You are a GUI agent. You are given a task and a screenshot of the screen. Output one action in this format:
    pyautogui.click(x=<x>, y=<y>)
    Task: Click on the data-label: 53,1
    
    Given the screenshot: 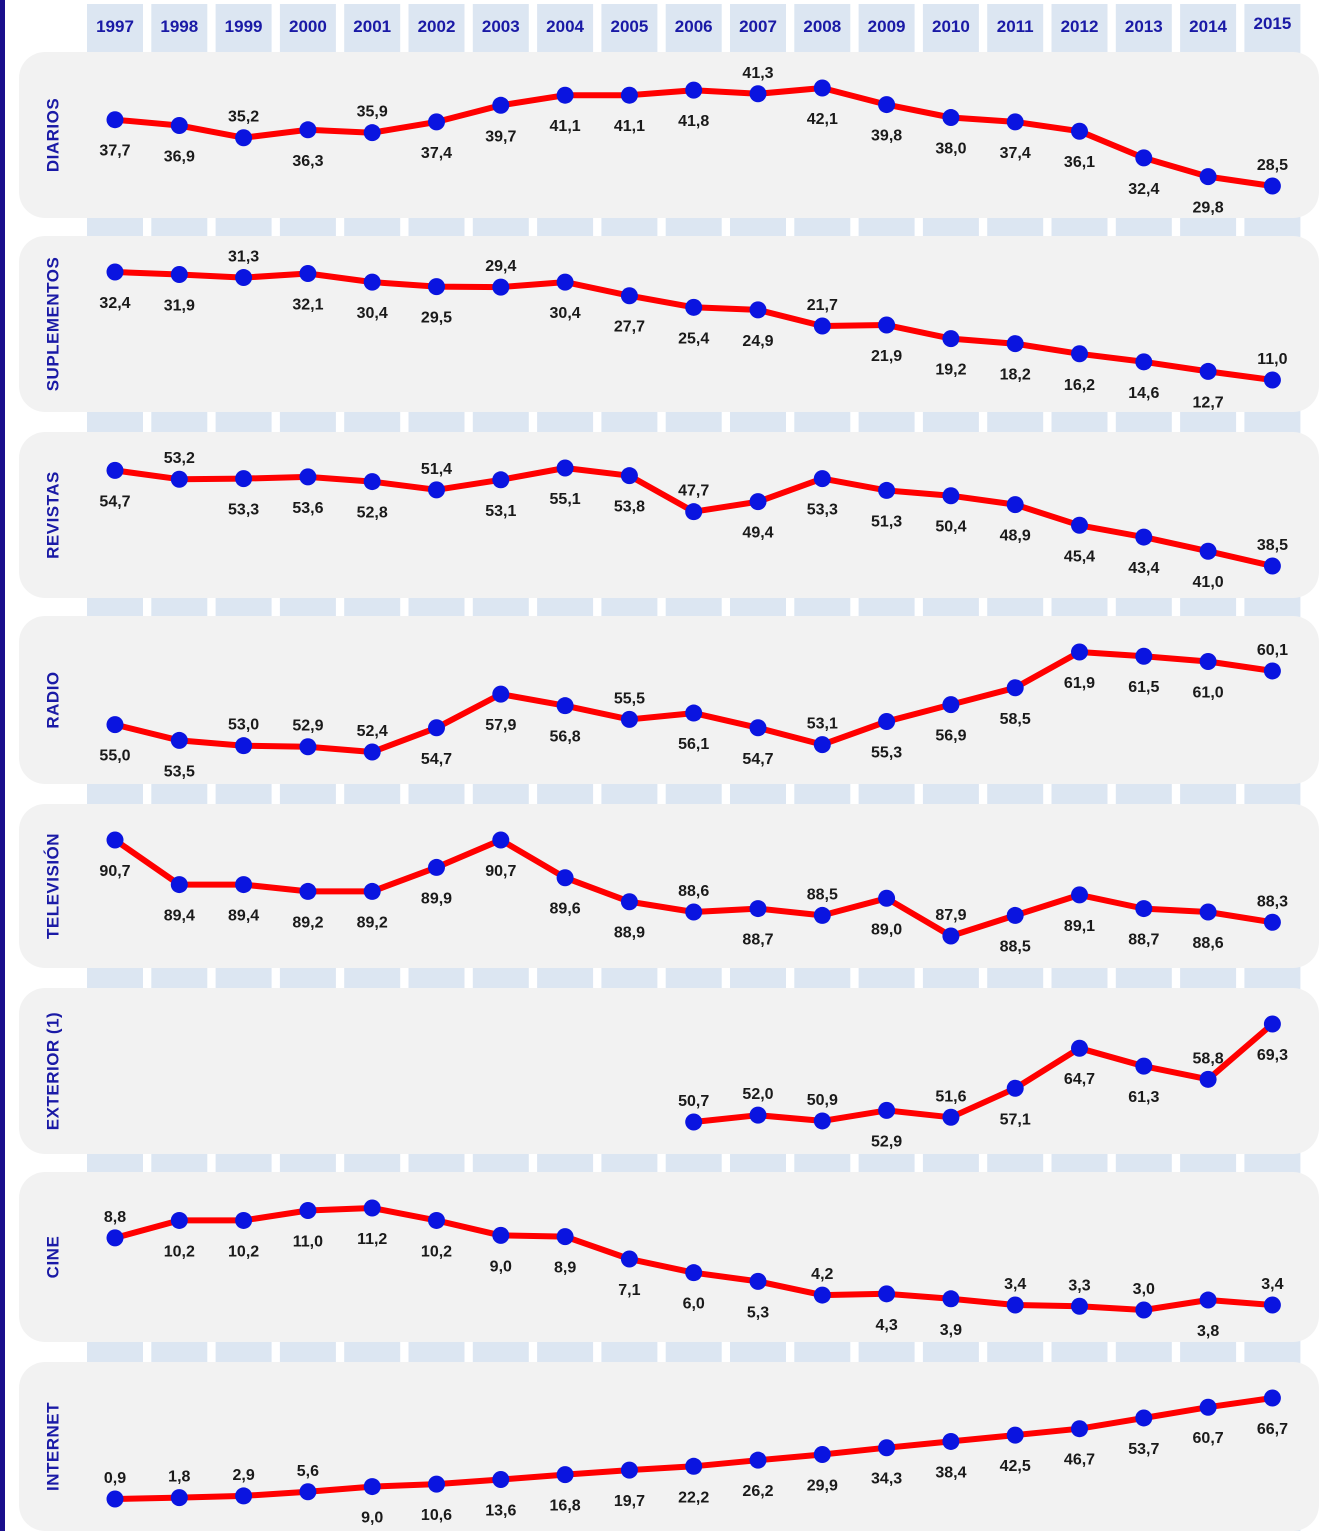 What is the action you would take?
    pyautogui.click(x=500, y=511)
    